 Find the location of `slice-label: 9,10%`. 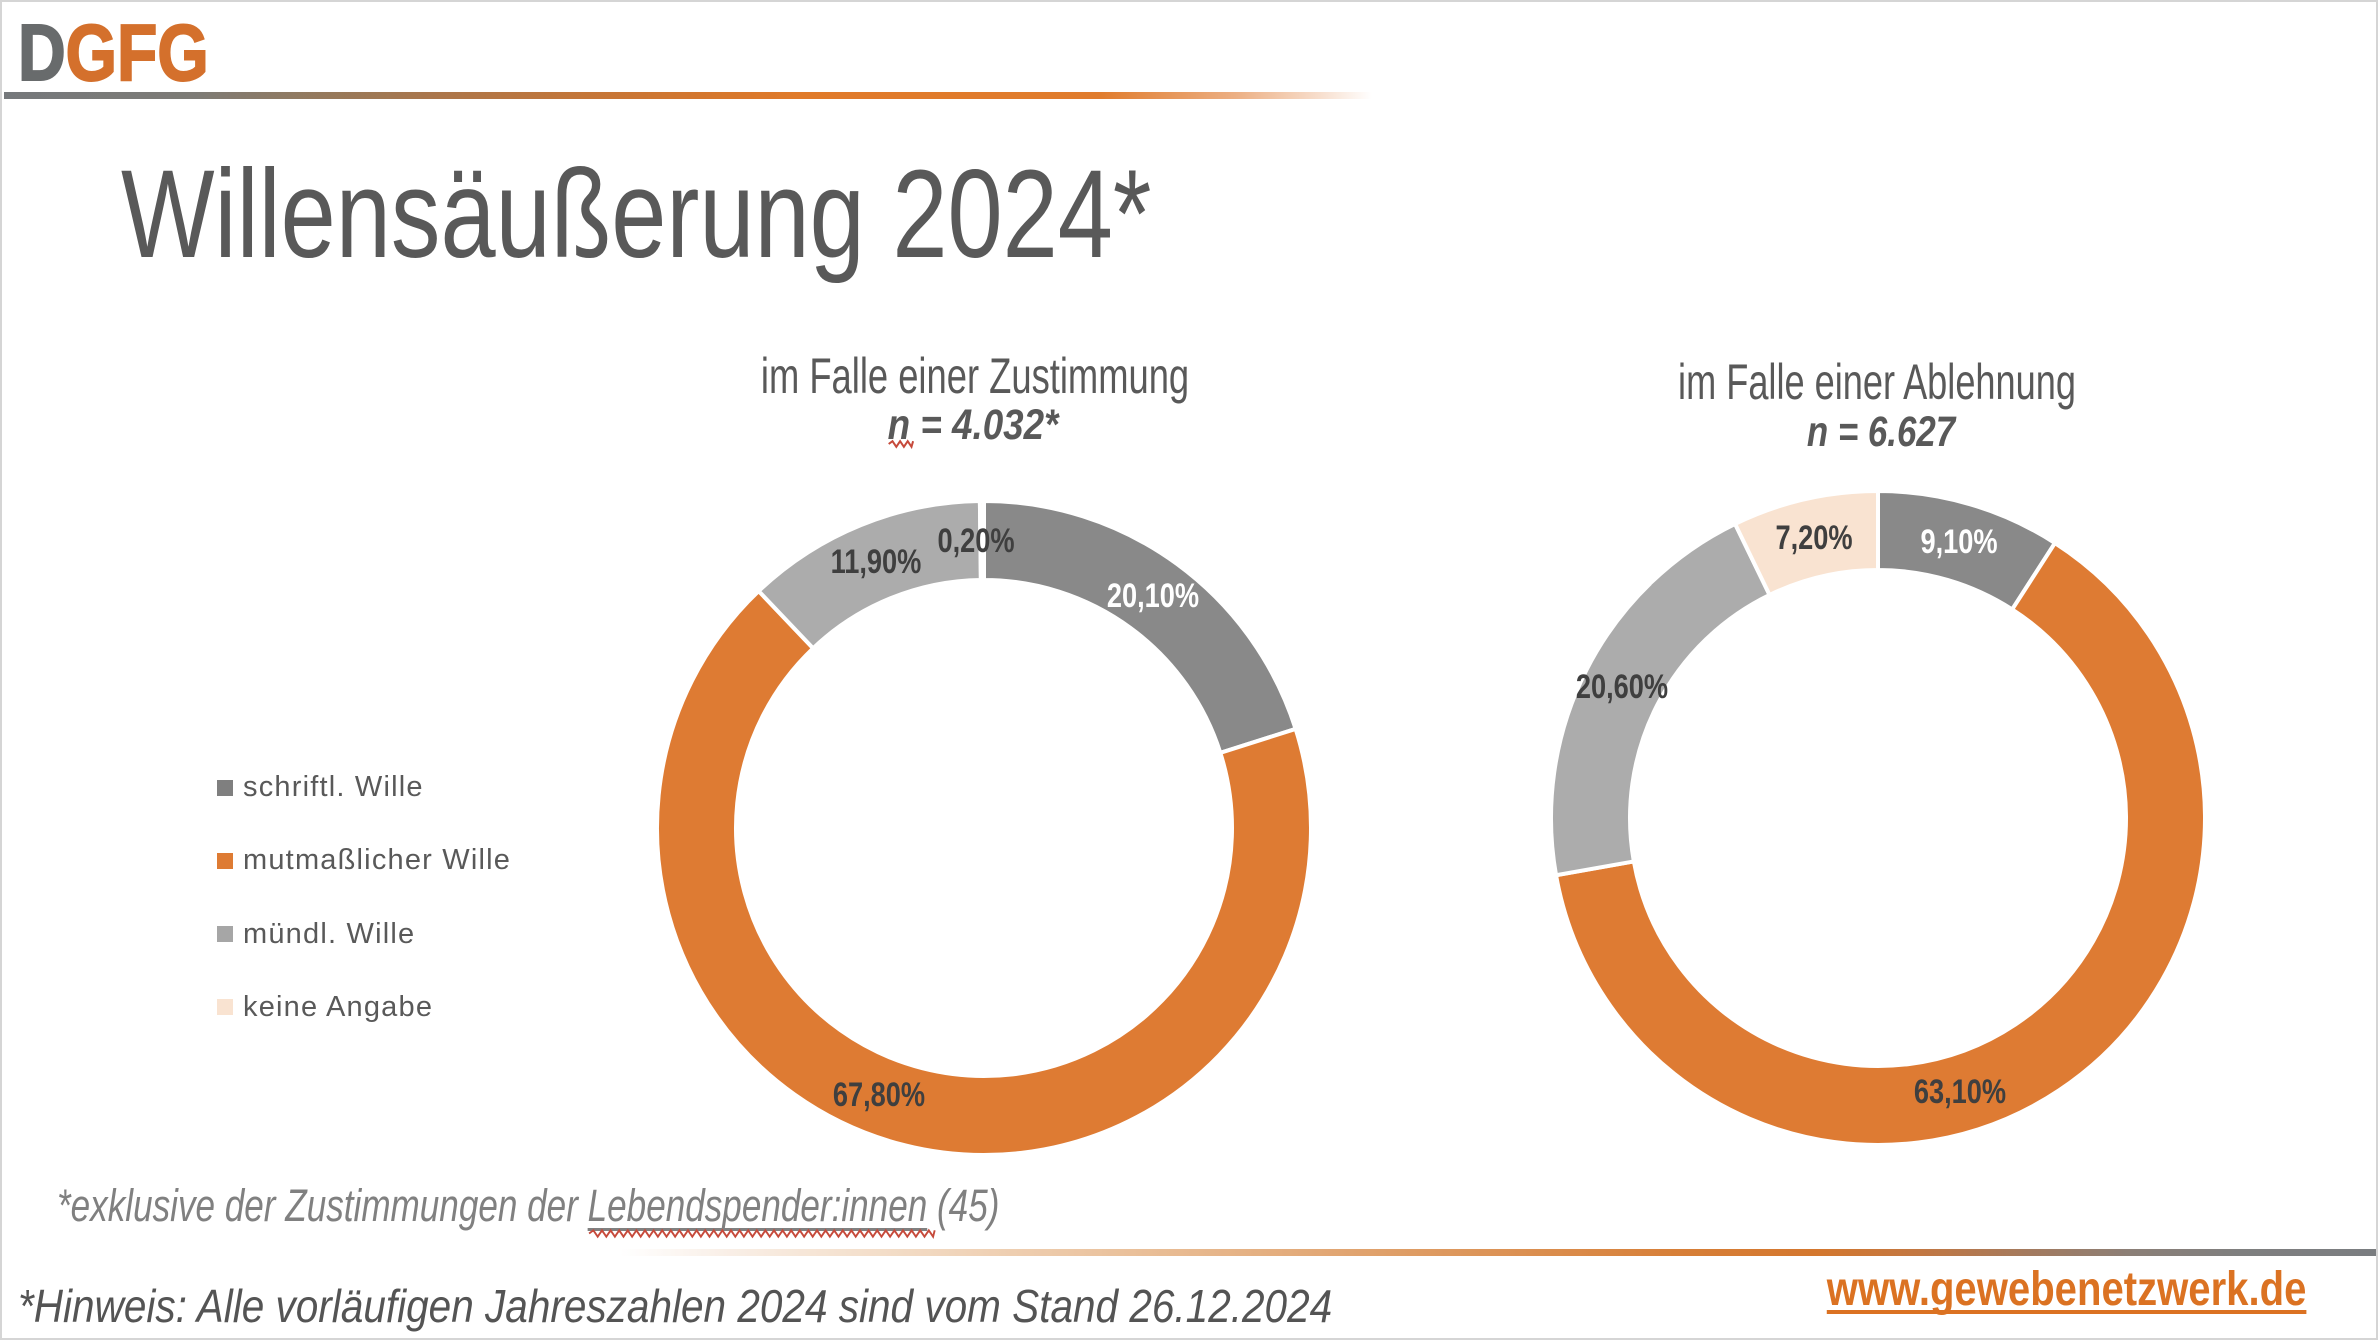

slice-label: 9,10% is located at coordinates (1959, 542).